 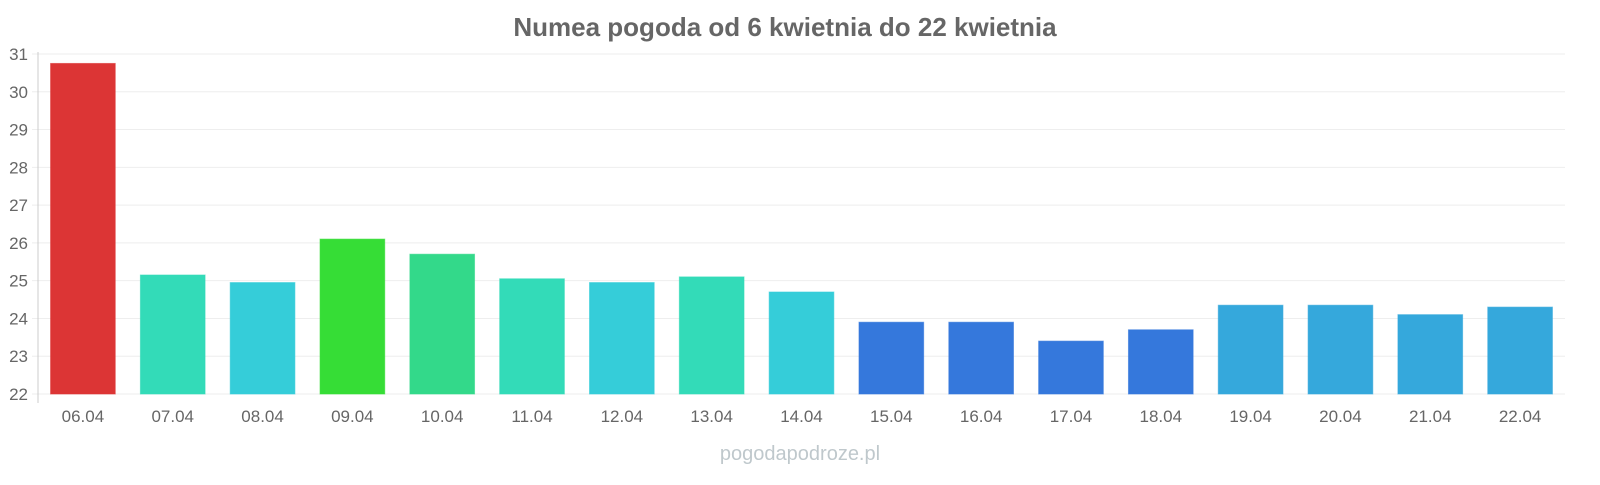 What do you see at coordinates (172, 416) in the screenshot?
I see `x-tick-label: 07.04` at bounding box center [172, 416].